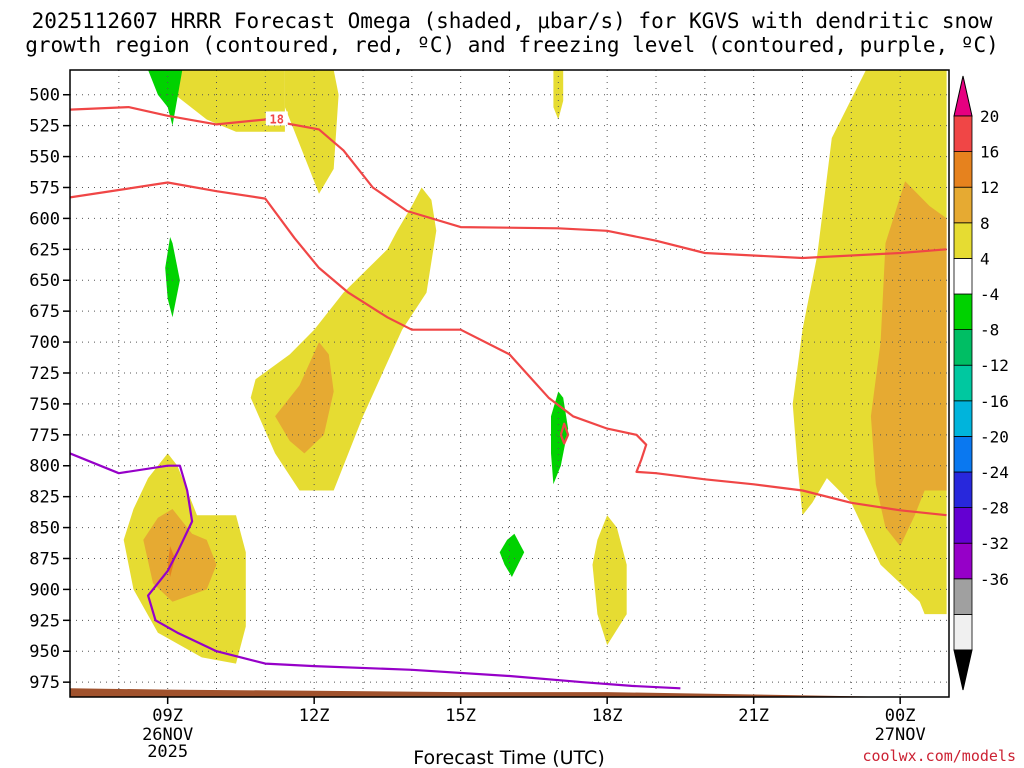 The width and height of the screenshot is (1024, 768). I want to click on y-tick-label-950: 950, so click(44, 652).